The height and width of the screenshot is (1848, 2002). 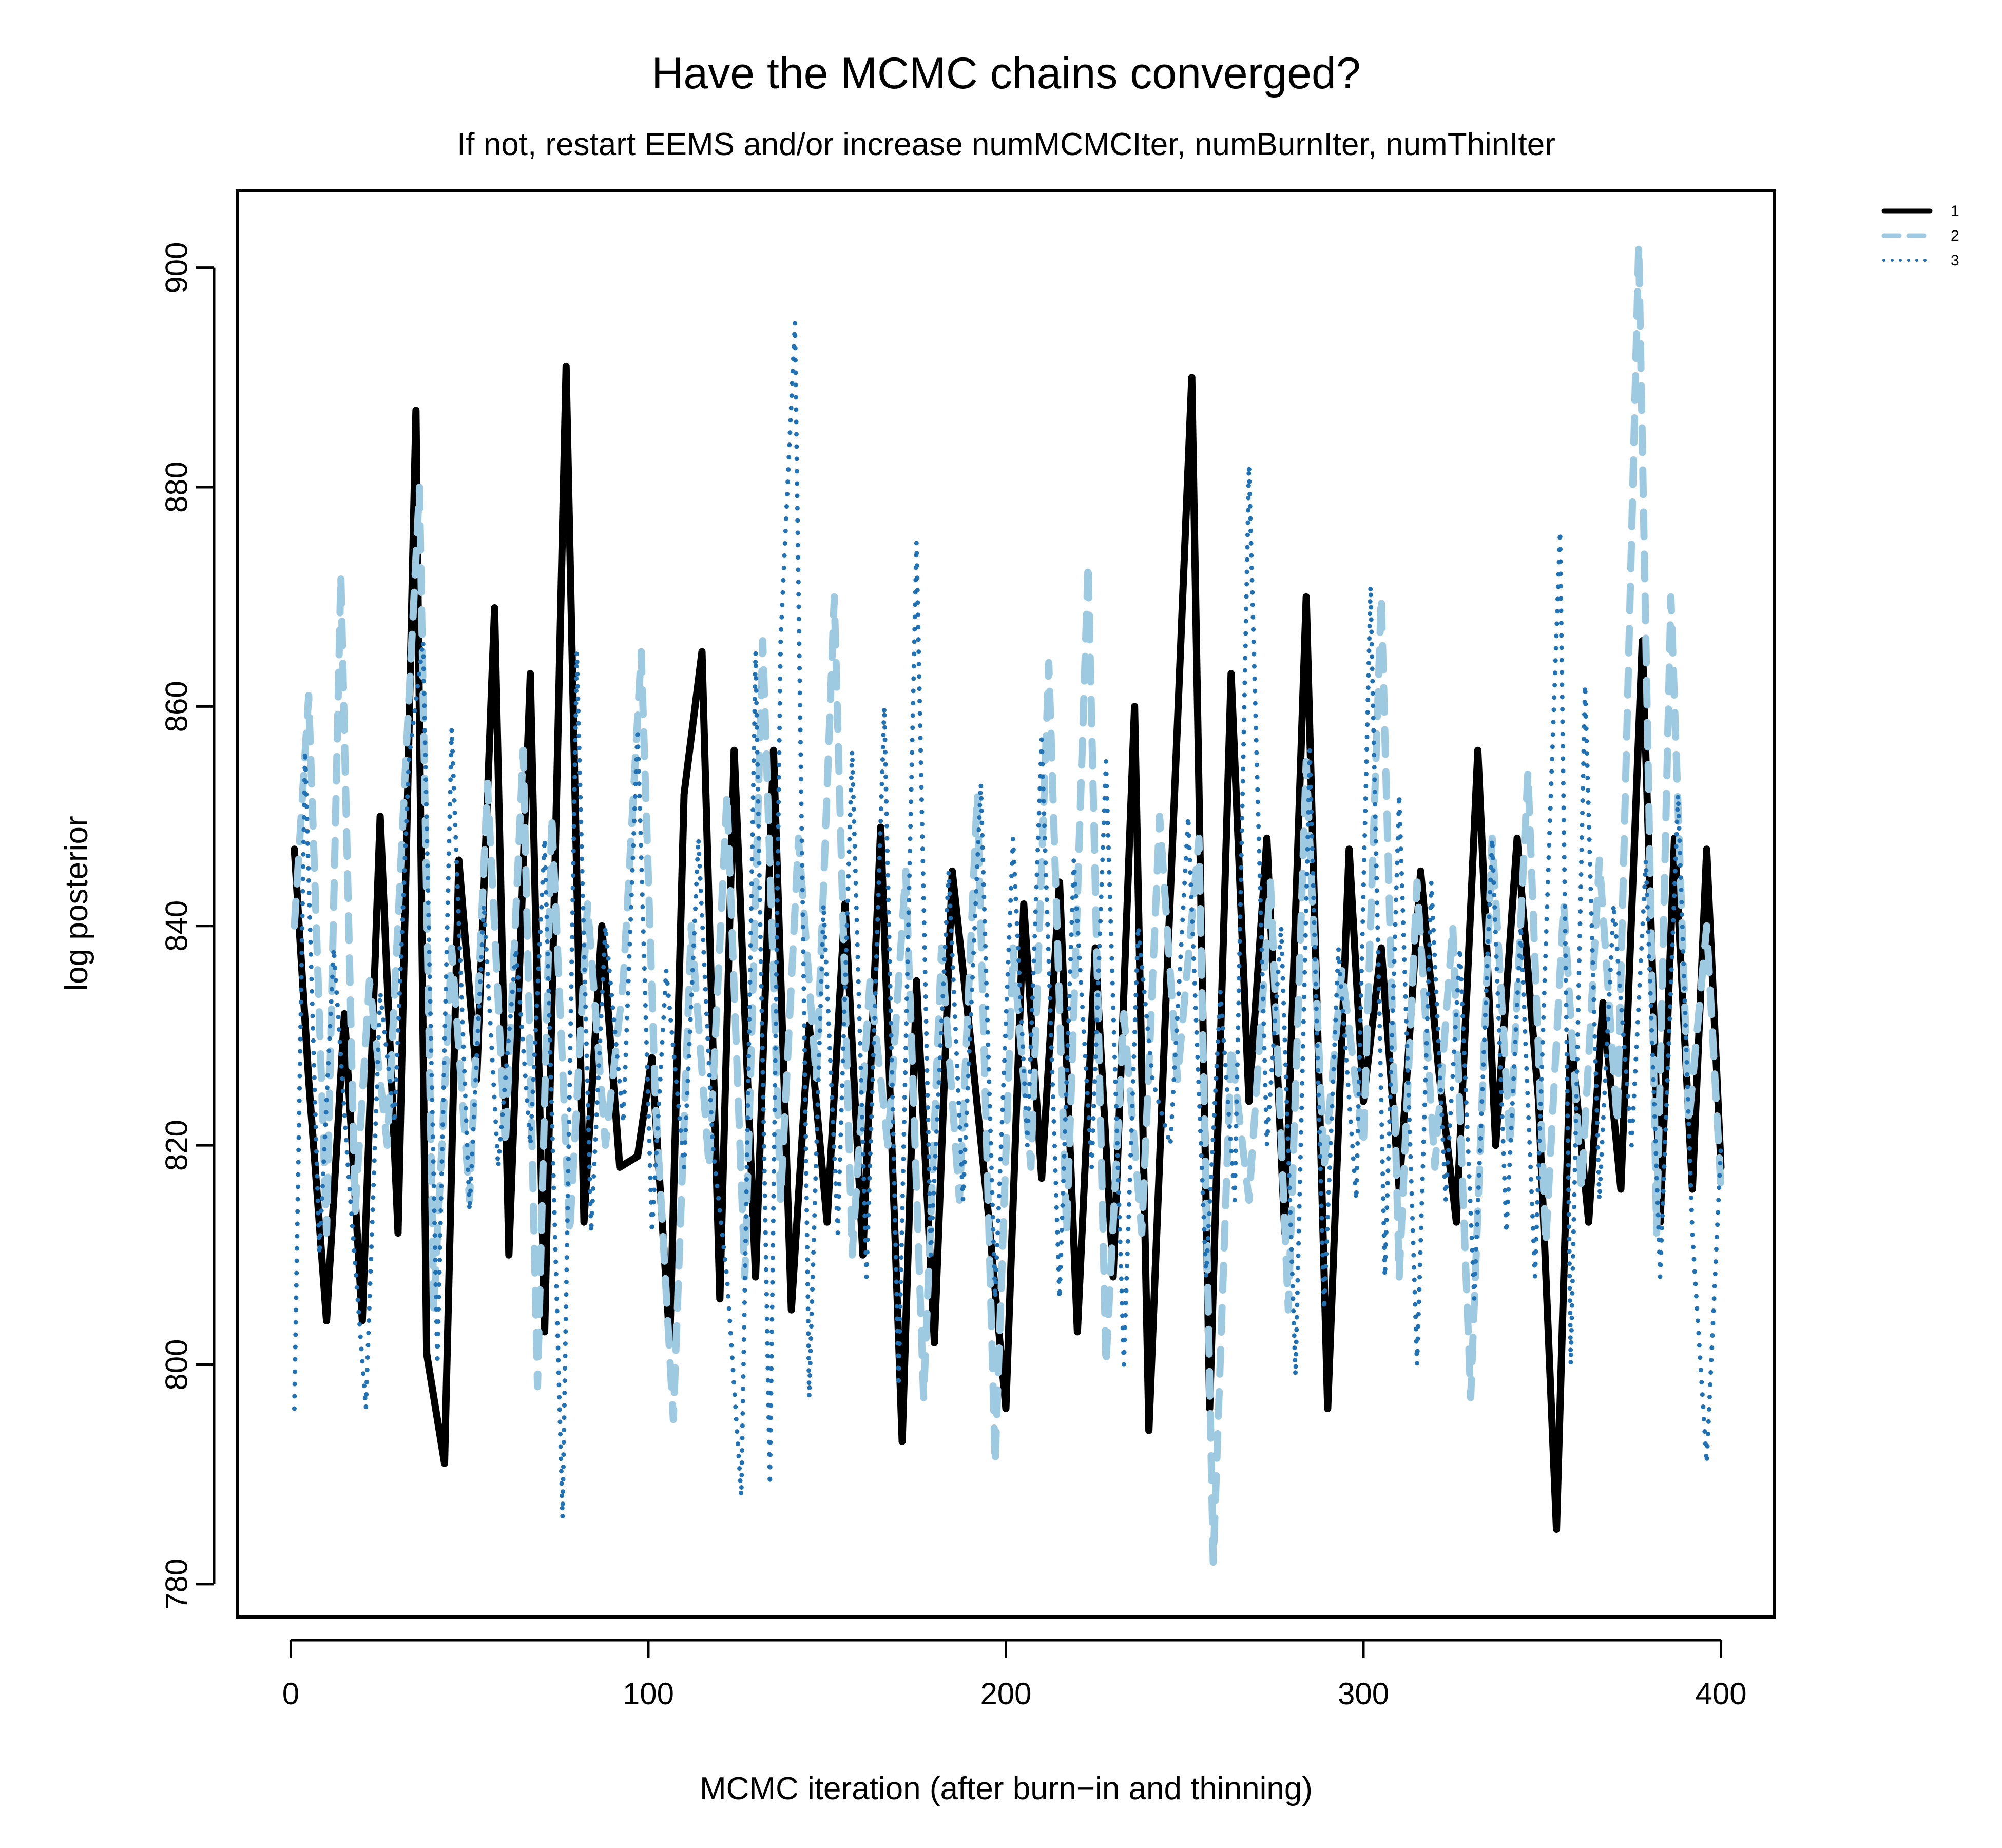 I want to click on x-tick-label-3: 300, so click(x=1363, y=1694).